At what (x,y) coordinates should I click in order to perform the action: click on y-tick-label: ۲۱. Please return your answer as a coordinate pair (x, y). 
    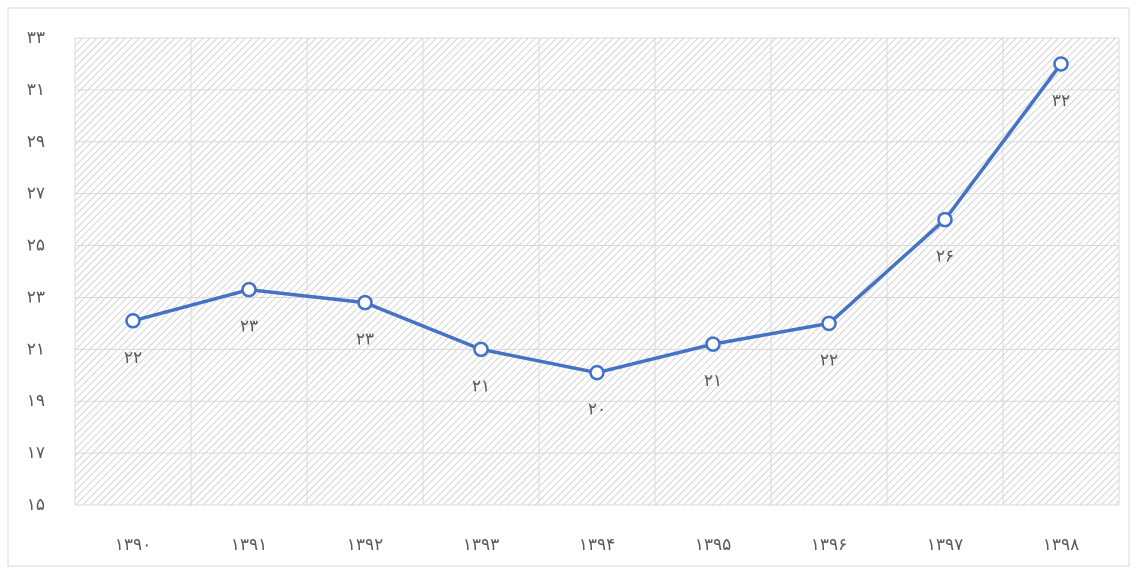
    Looking at the image, I should click on (36, 349).